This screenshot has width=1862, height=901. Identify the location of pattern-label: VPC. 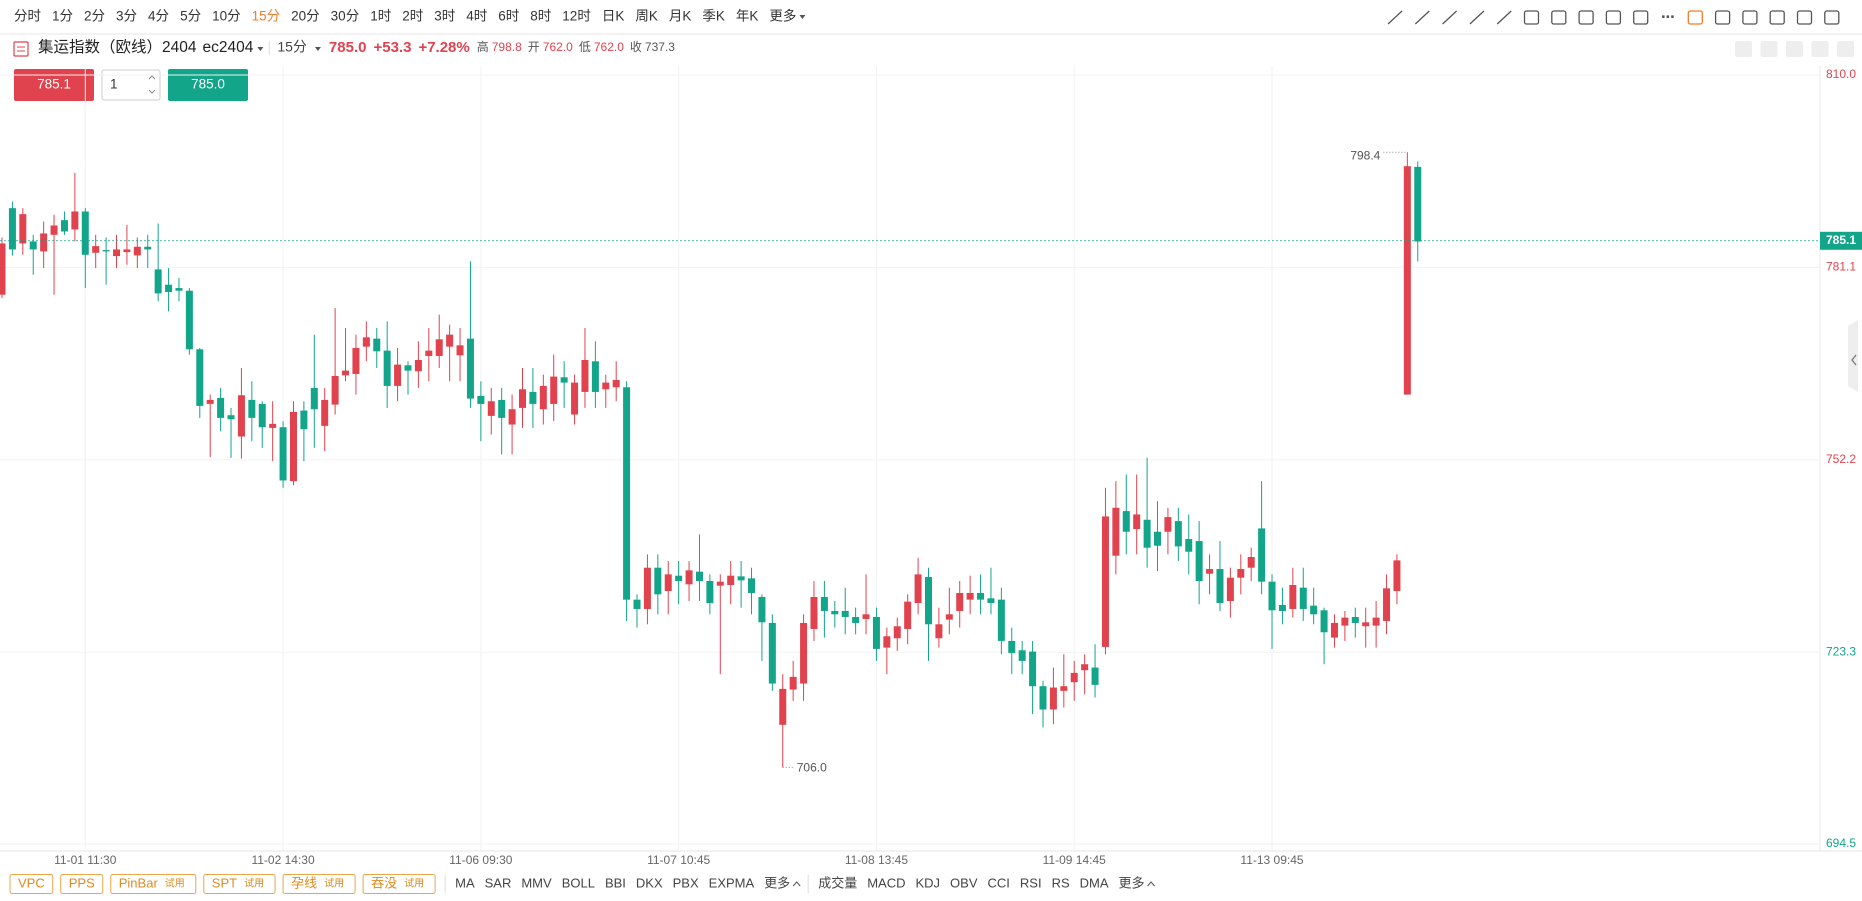
(31, 882).